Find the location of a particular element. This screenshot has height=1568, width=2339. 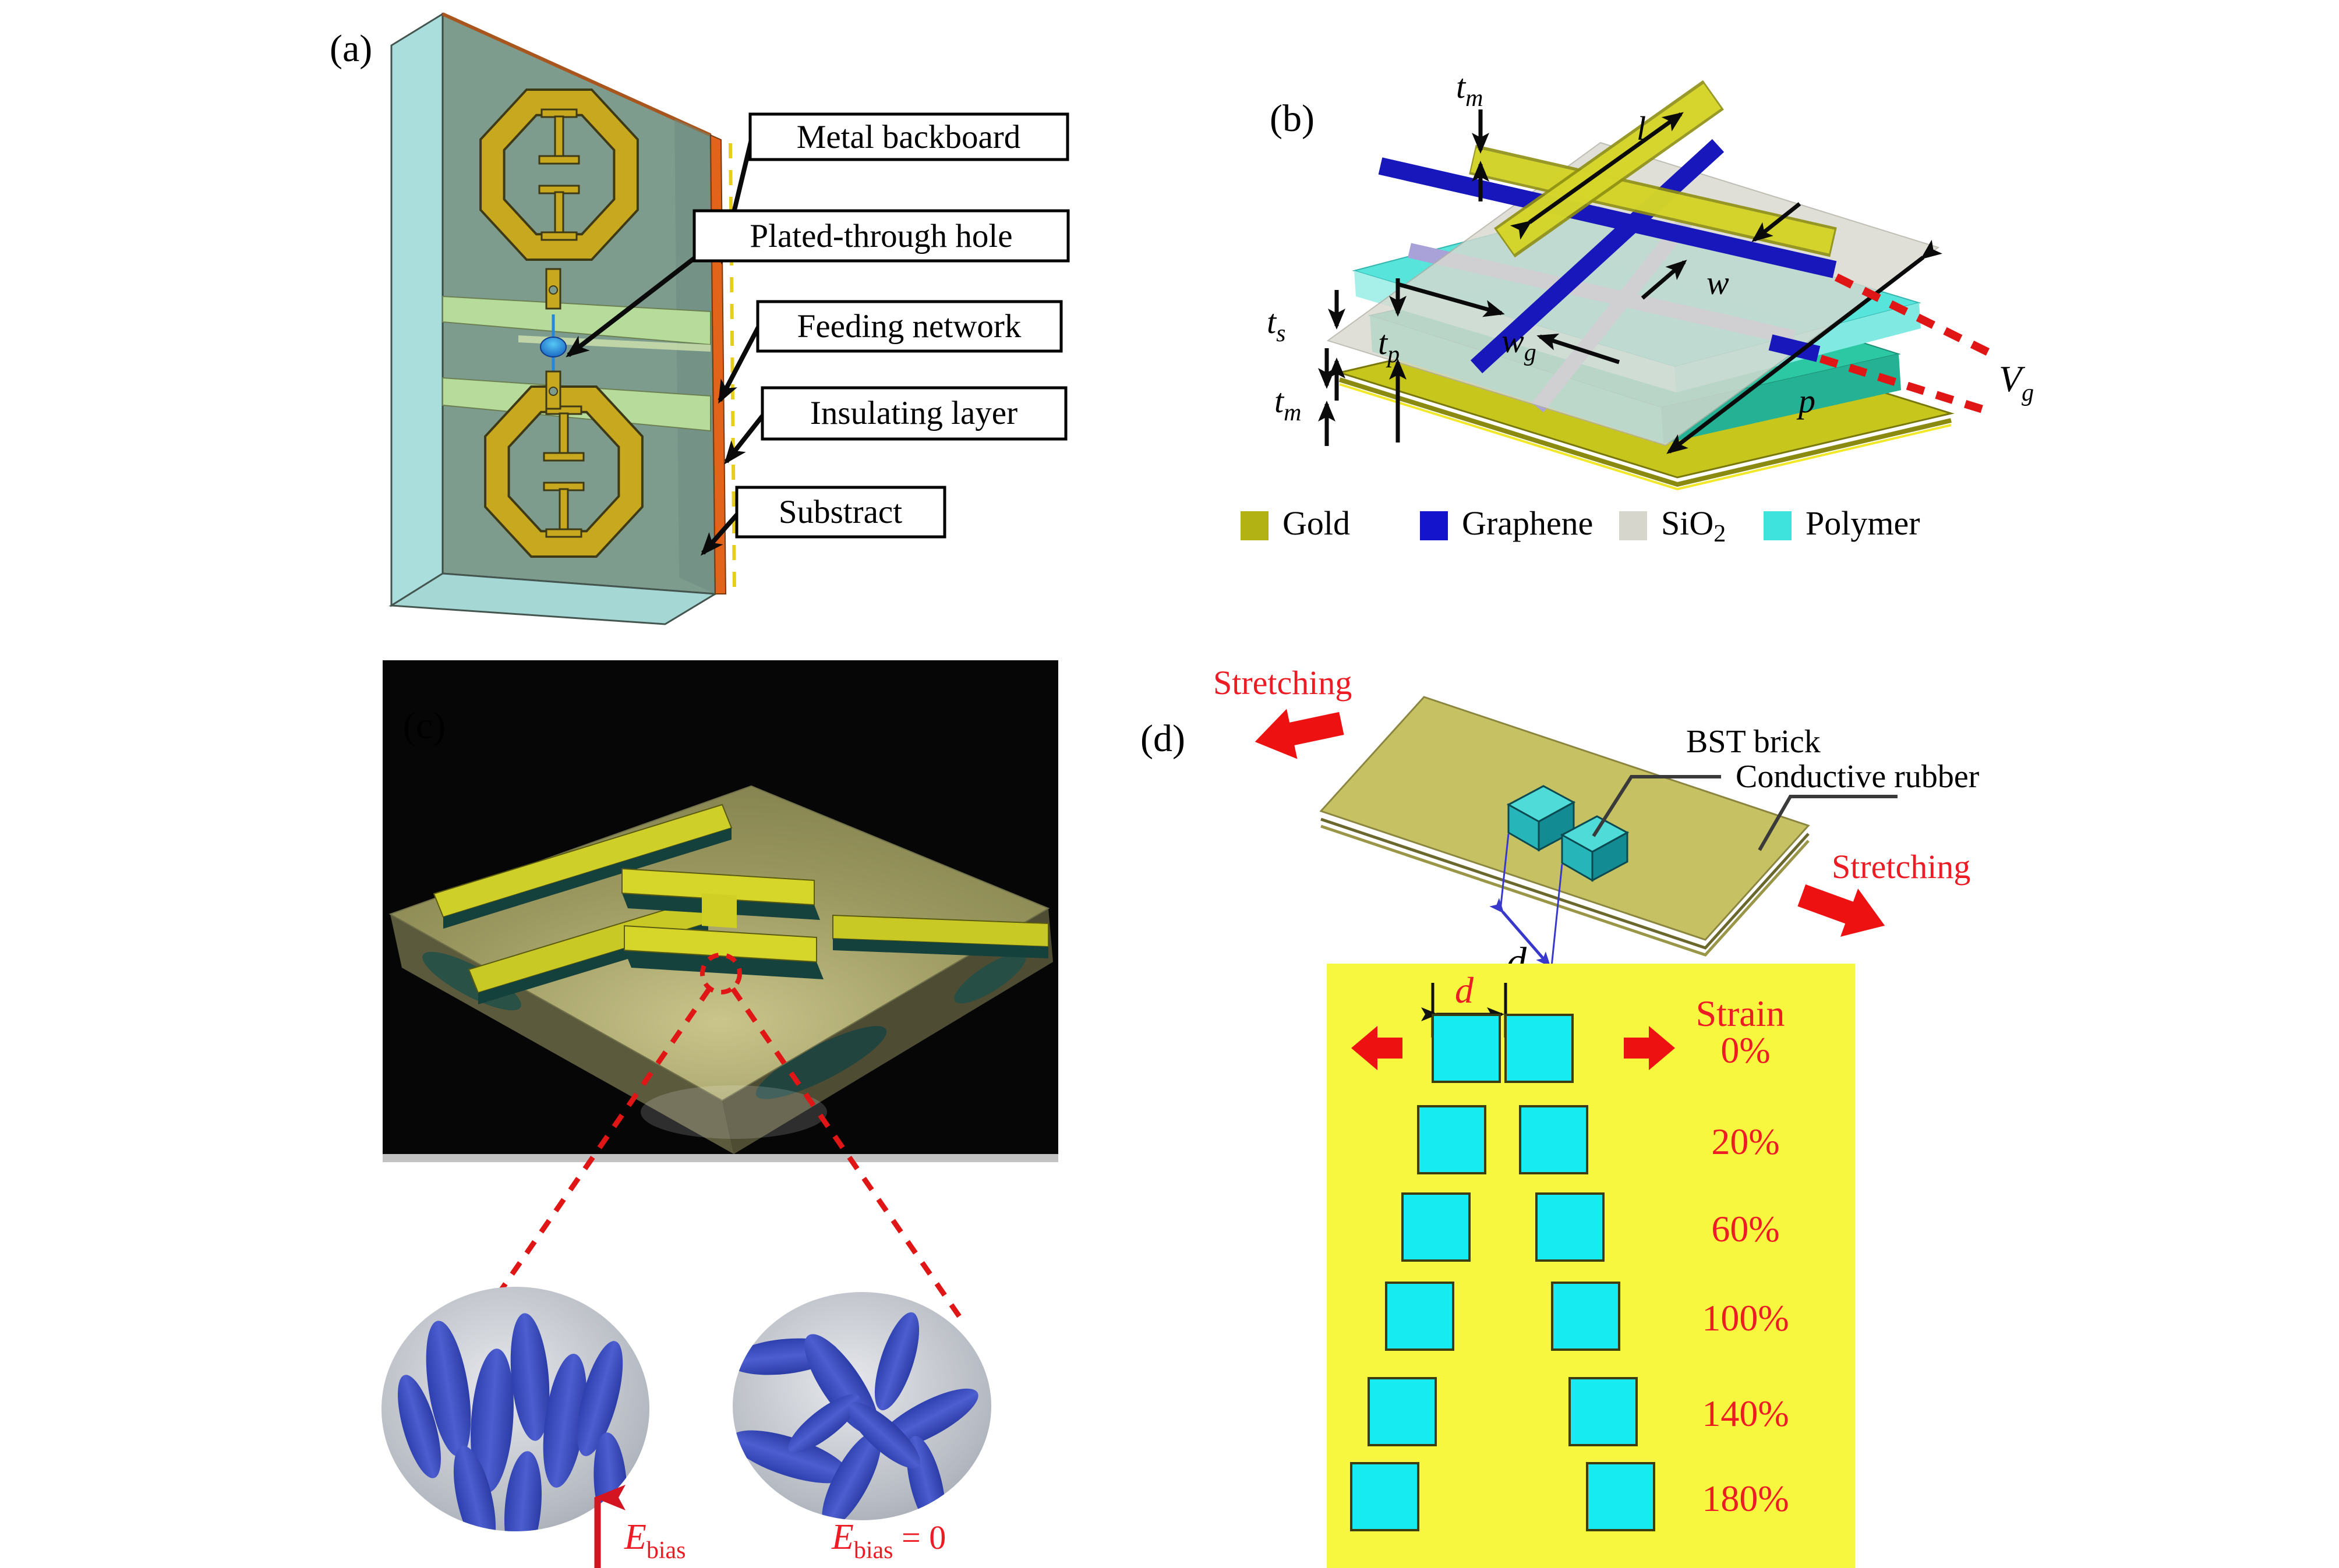

panel-d-top: (d) Stretching d BST brick is located at coordinates (1560, 824).